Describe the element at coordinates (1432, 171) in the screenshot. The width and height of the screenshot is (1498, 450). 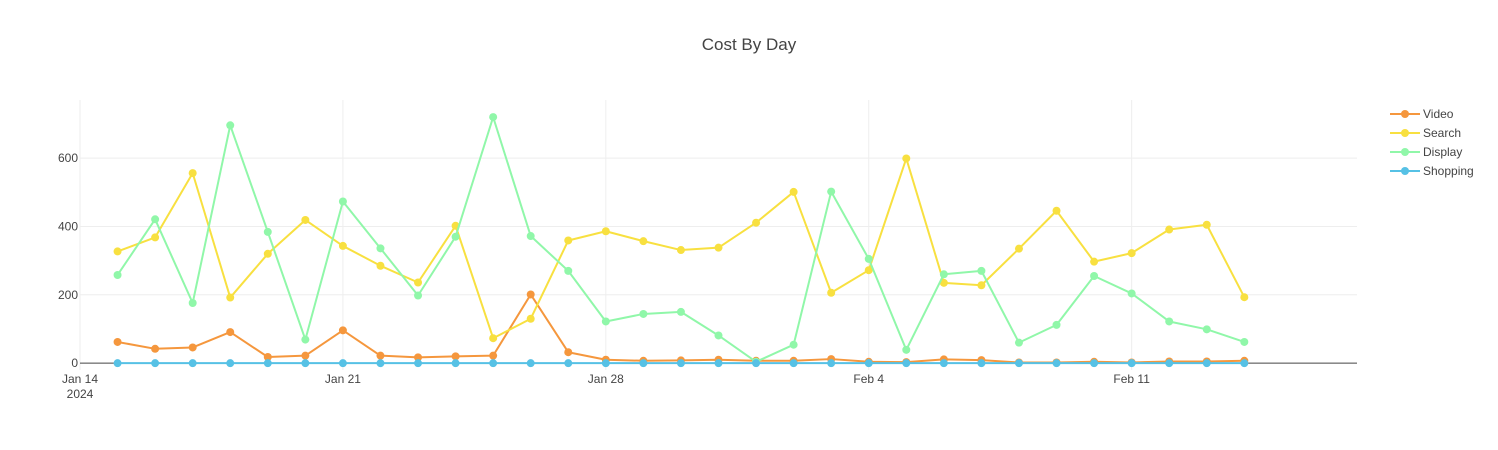
I see `legend-item-shopping: Shopping` at that location.